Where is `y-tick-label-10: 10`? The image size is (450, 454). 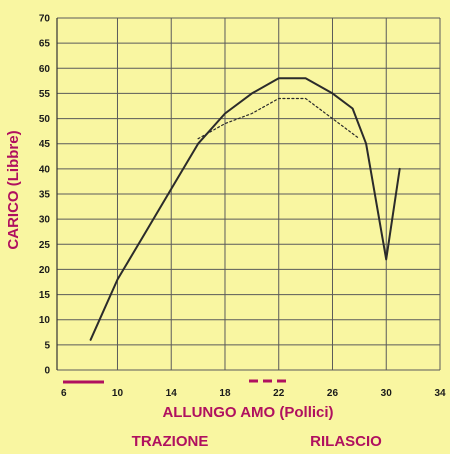
y-tick-label-10: 10 is located at coordinates (45, 320).